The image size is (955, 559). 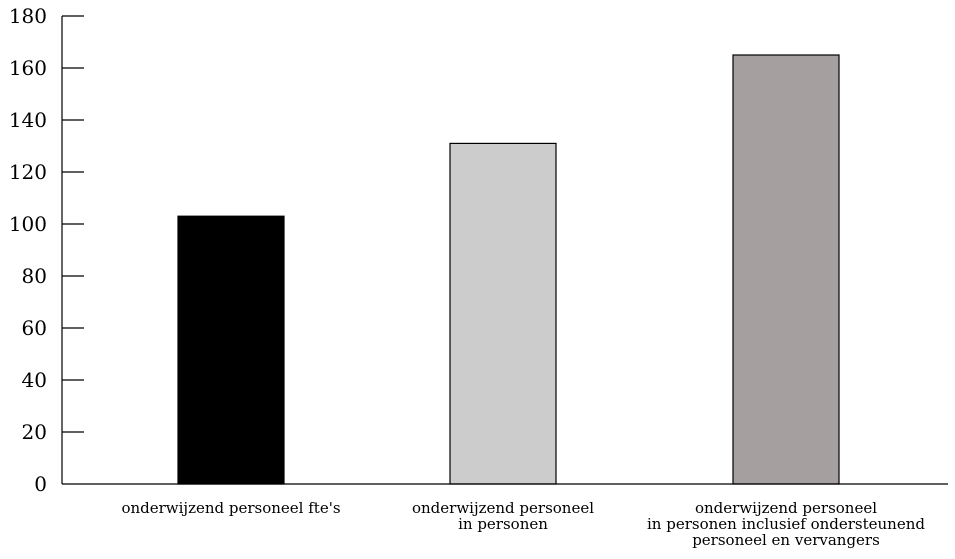 I want to click on y-tick-label: 40, so click(x=34, y=380).